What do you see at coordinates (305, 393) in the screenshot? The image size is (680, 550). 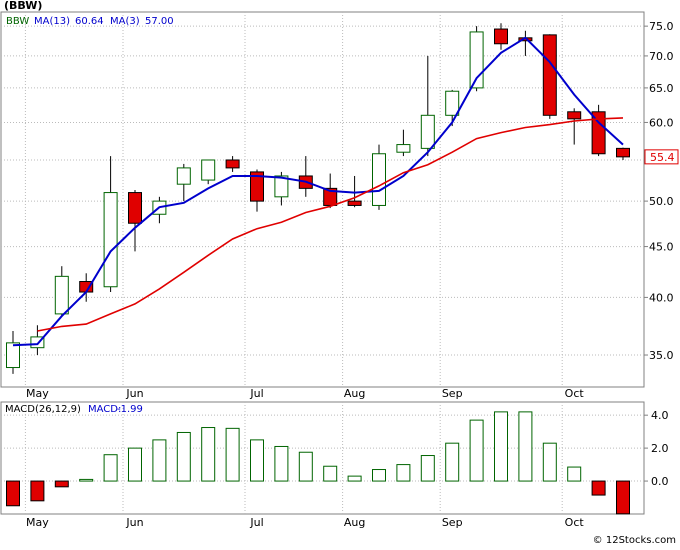 I see `price-x-axis: May Jun Jul Aug Sep Oct` at bounding box center [305, 393].